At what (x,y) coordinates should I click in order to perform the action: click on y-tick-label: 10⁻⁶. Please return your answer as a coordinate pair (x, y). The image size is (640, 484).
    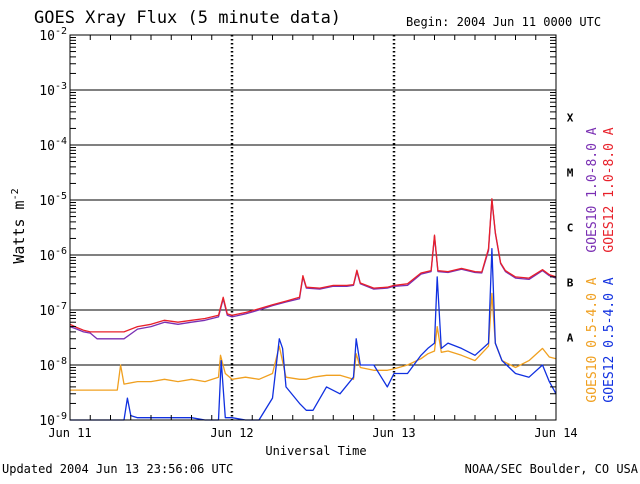
    Looking at the image, I should click on (53, 255).